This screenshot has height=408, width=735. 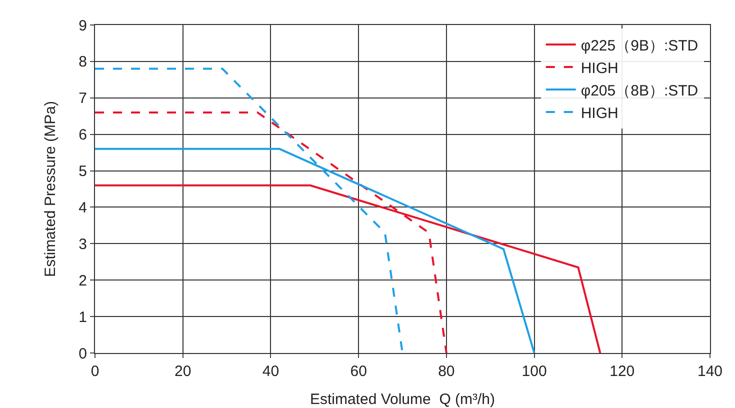 I want to click on y-tick-label: 1, so click(x=82, y=317).